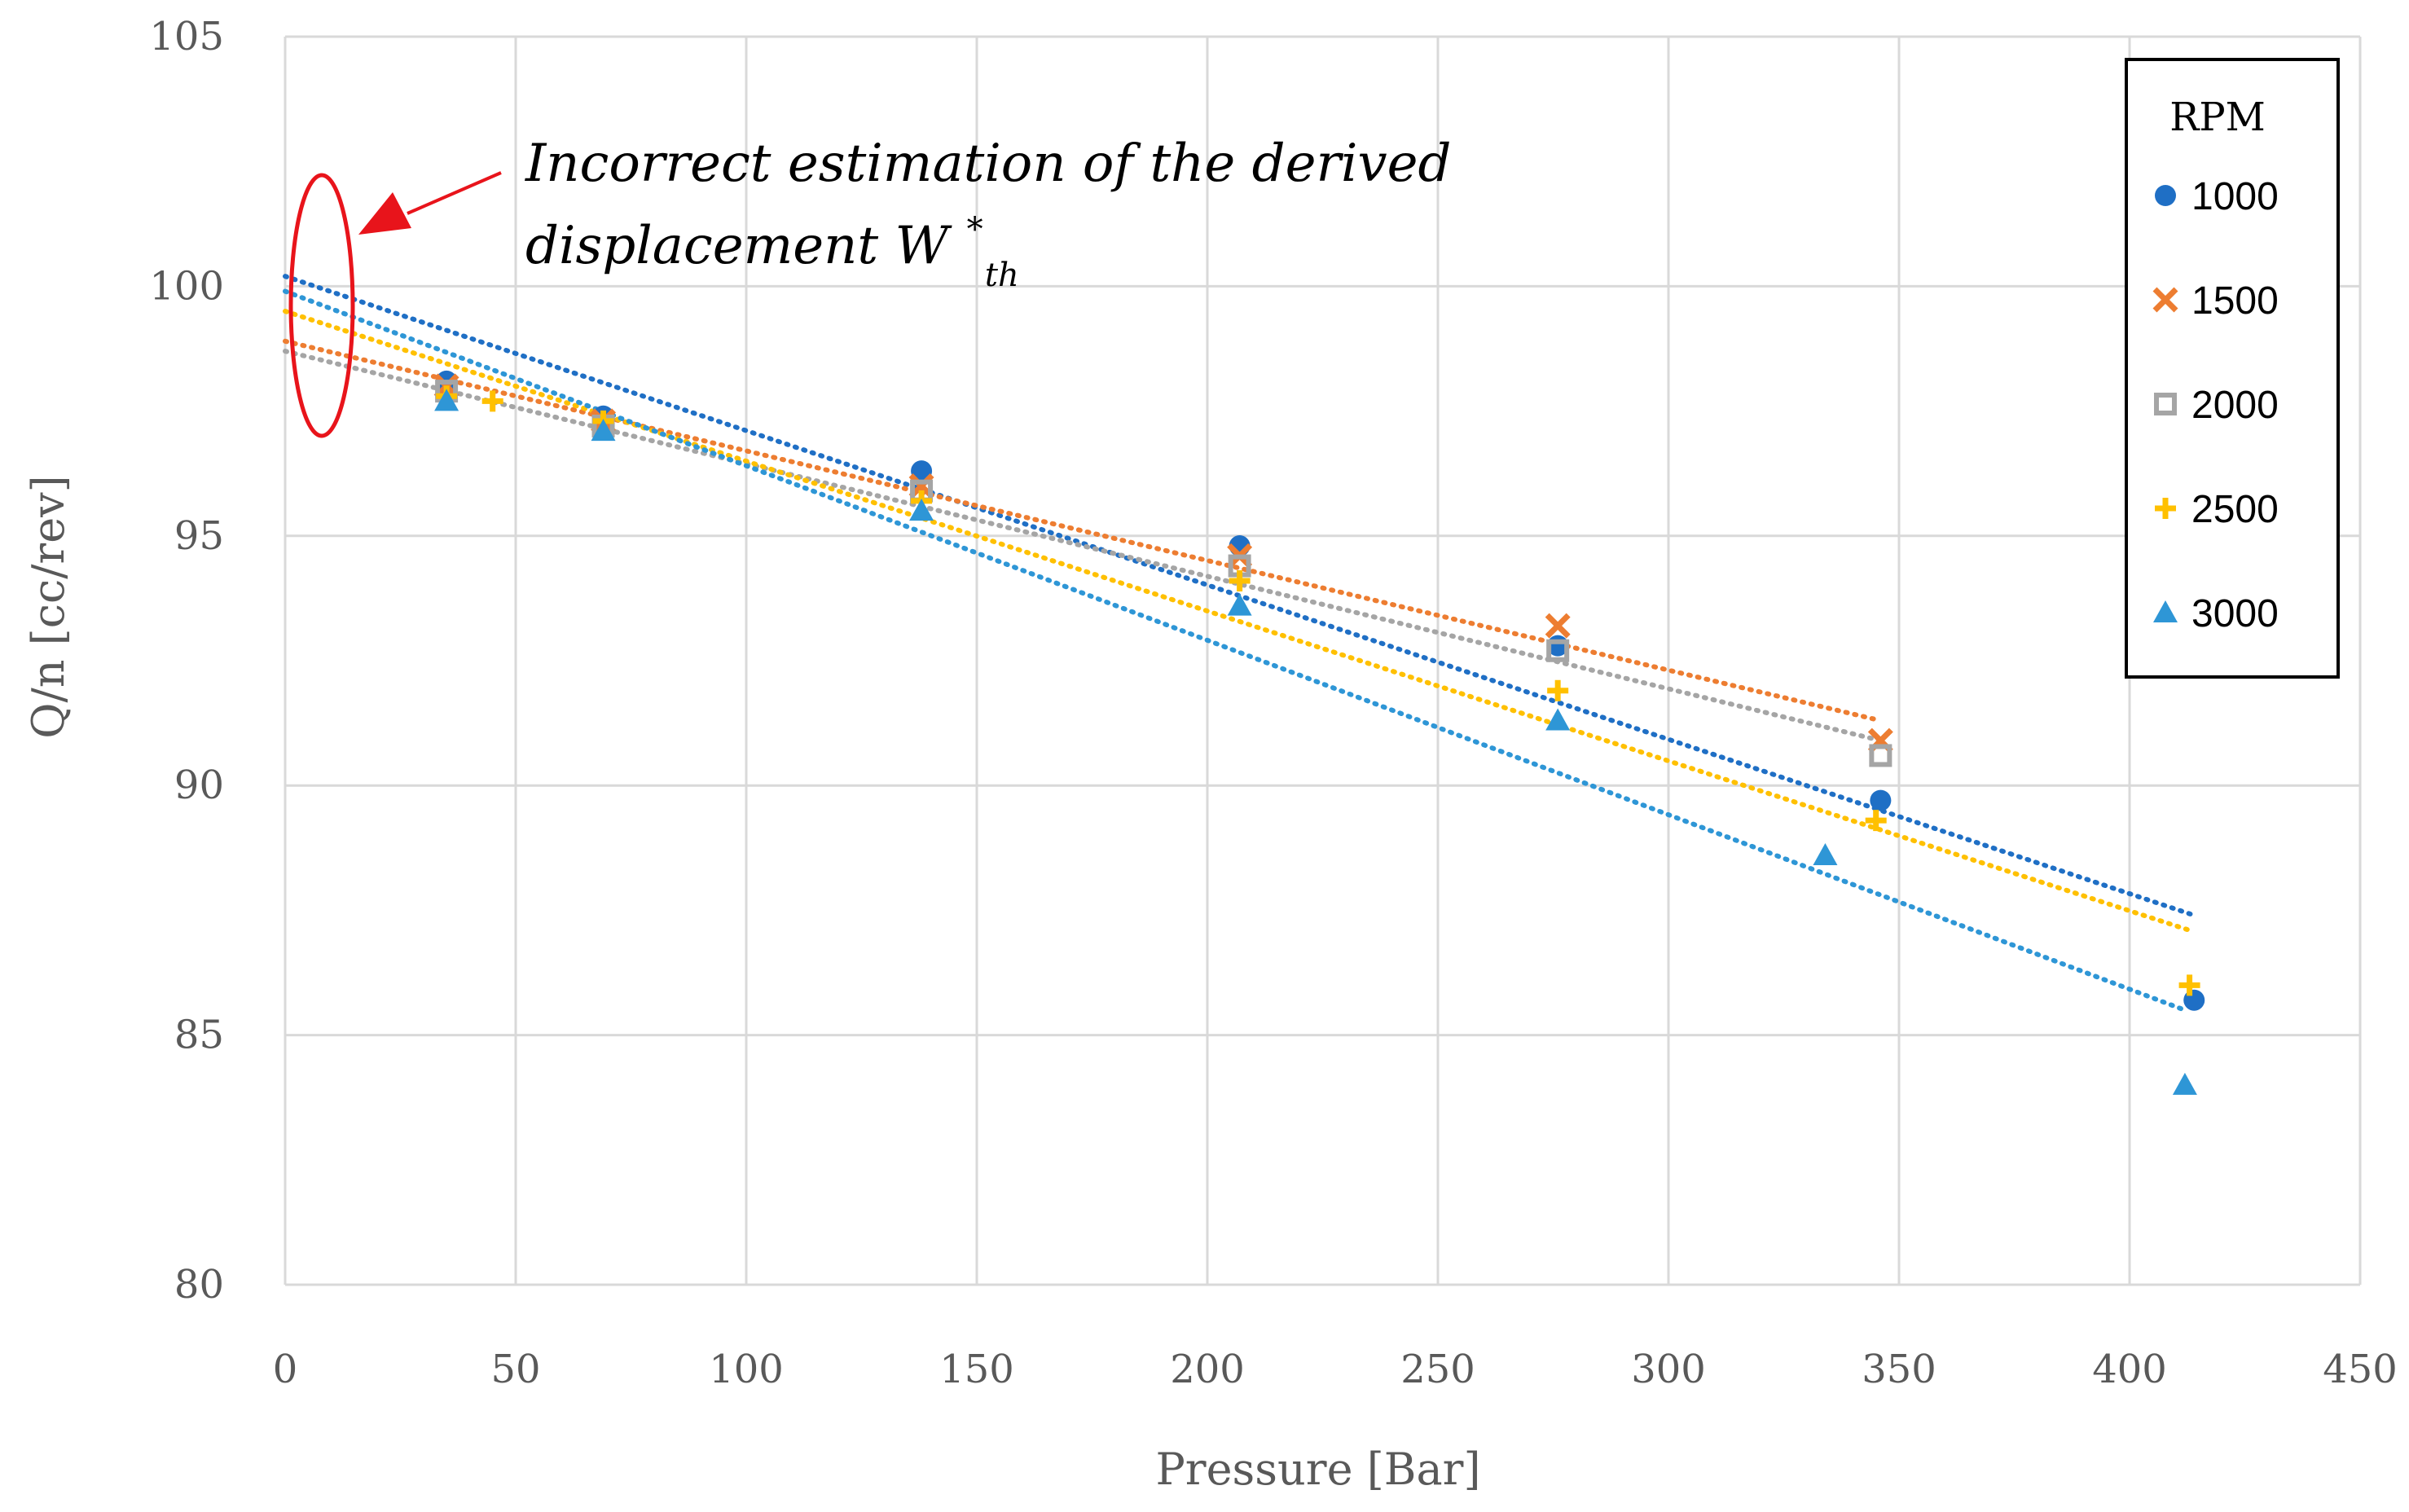 The height and width of the screenshot is (1512, 2409). What do you see at coordinates (199, 1035) in the screenshot?
I see `y-tick-label: 85` at bounding box center [199, 1035].